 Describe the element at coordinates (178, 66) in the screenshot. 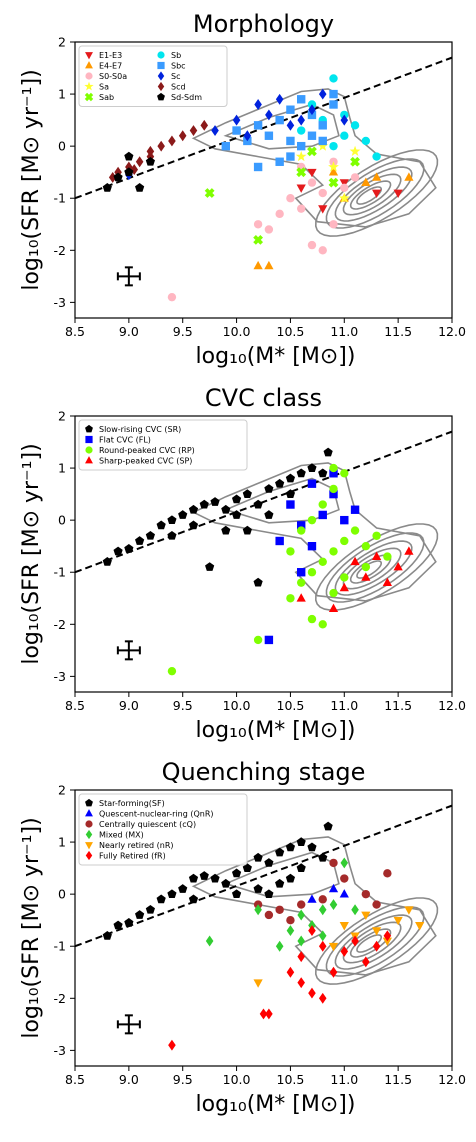

I see `legend-label: Sbc` at that location.